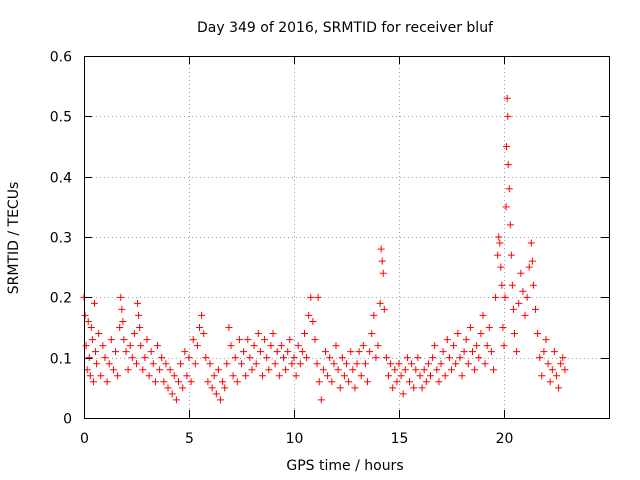  Describe the element at coordinates (61, 179) in the screenshot. I see `y-tick-label: 0.4` at that location.